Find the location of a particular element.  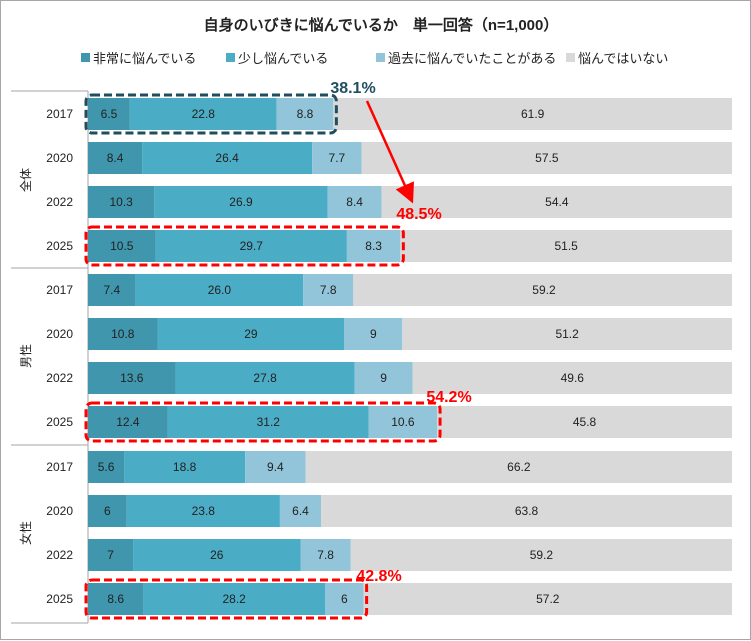

data-label: 10.8 is located at coordinates (123, 334).